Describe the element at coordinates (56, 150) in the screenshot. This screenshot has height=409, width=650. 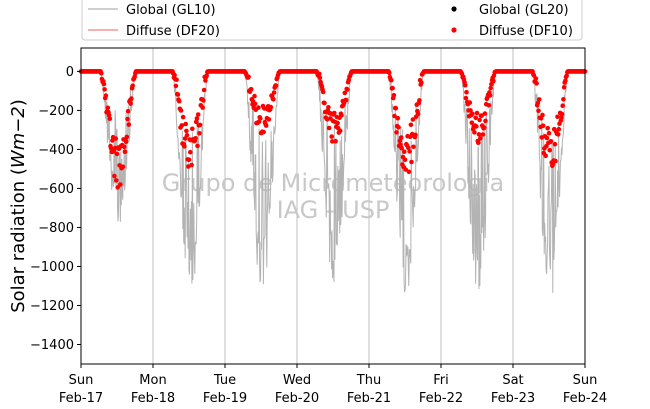
I see `y-tick-label: −400` at that location.